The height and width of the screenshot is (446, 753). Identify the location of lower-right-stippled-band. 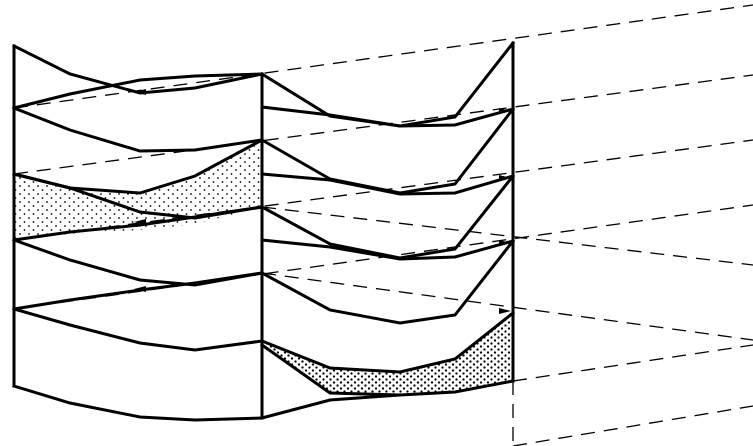
(387, 354).